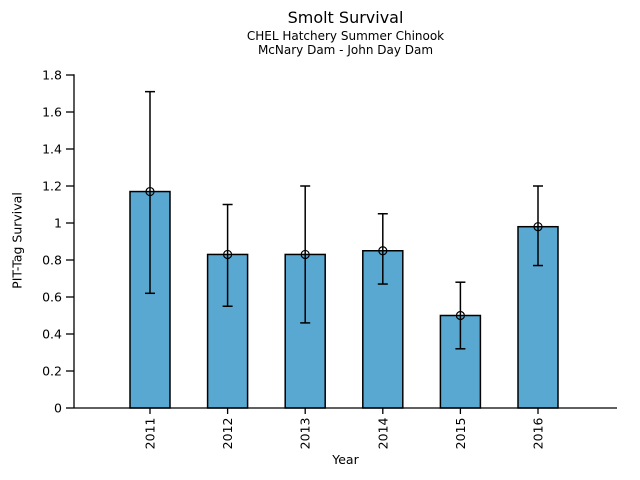 This screenshot has width=640, height=480. I want to click on y-tick-label-0.4: 0.4, so click(52, 334).